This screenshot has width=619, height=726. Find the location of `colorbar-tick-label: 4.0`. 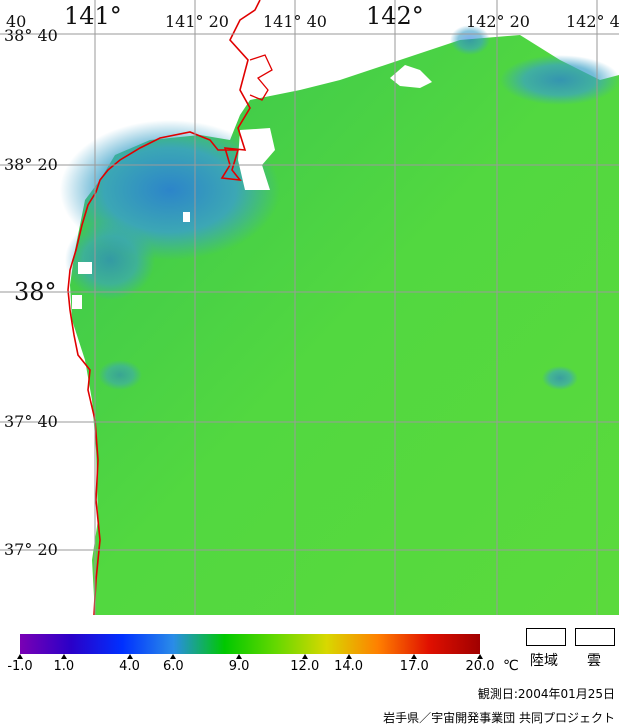

colorbar-tick-label: 4.0 is located at coordinates (129, 666).